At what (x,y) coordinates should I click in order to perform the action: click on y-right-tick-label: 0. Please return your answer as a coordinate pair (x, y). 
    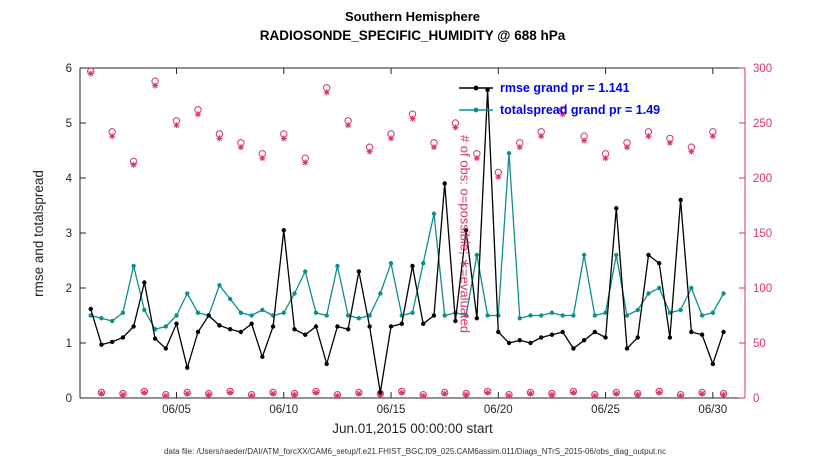
    Looking at the image, I should click on (756, 399).